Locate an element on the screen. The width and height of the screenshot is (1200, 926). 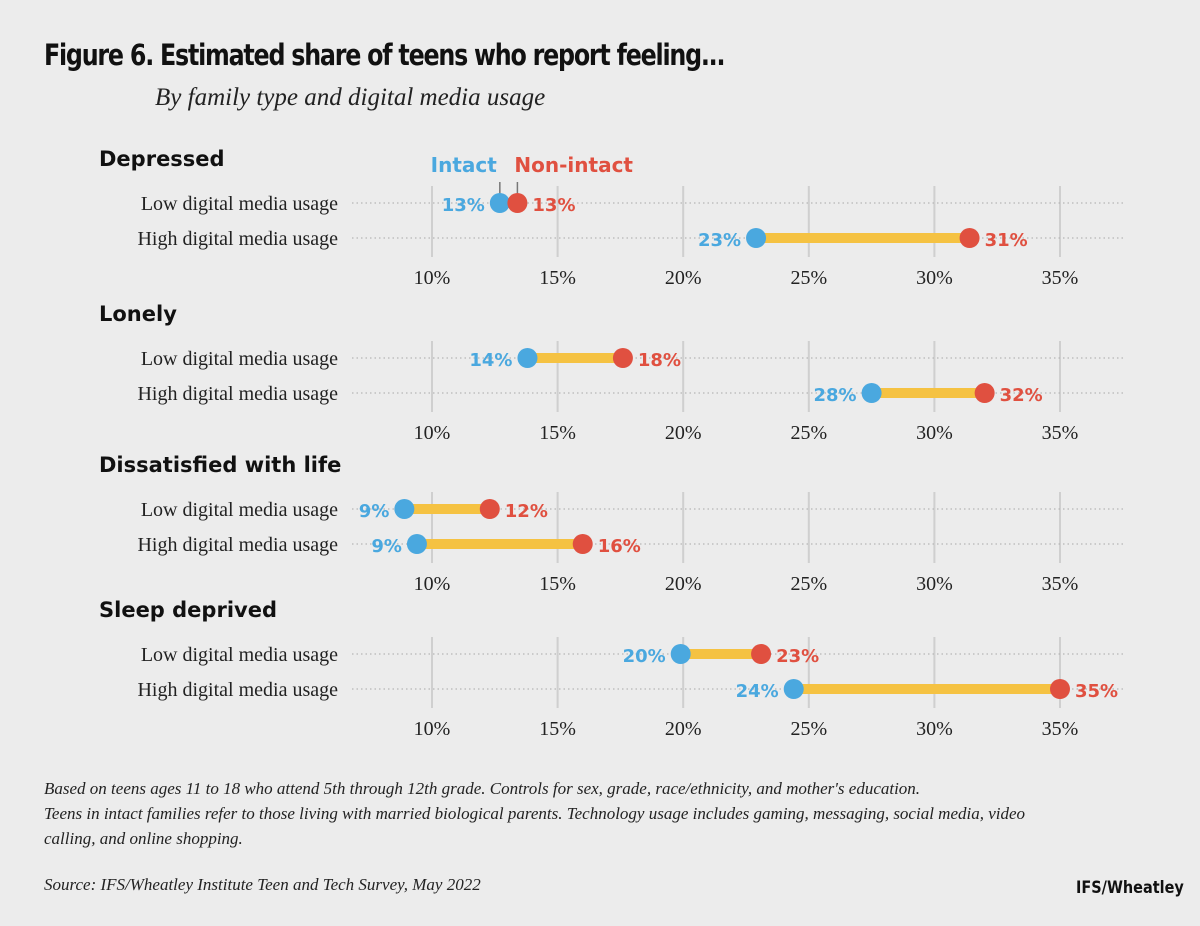
panel-2-tick-label: 30% is located at coordinates (934, 433).